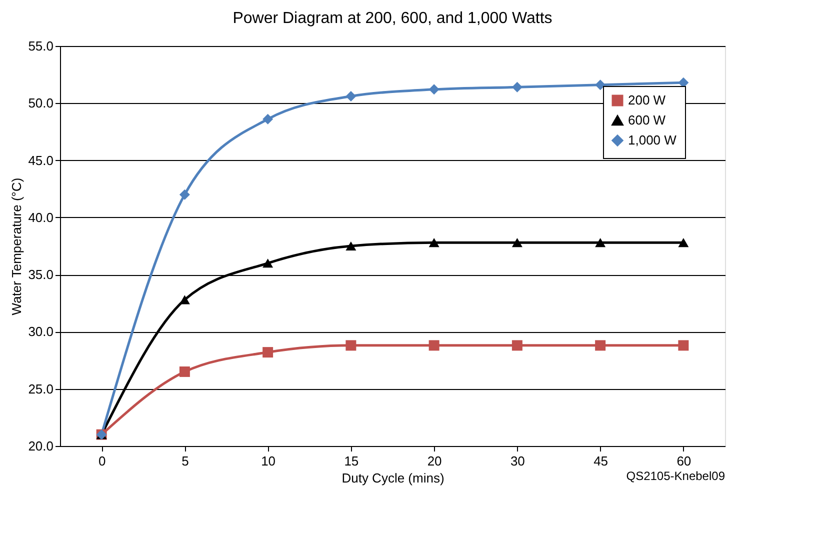 The height and width of the screenshot is (546, 824). Describe the element at coordinates (41, 160) in the screenshot. I see `y-tick-label: 45.0` at that location.